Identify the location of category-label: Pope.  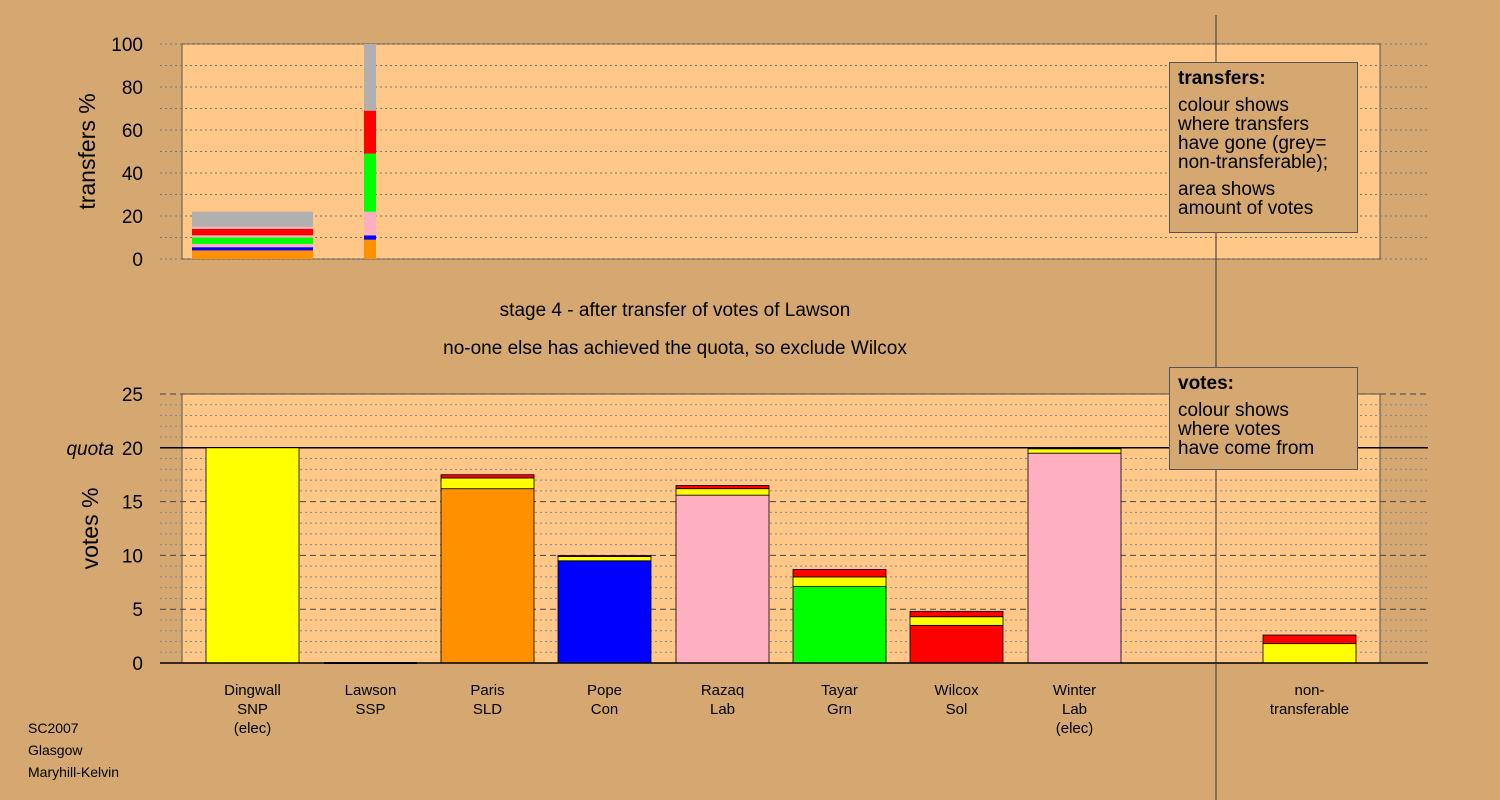
(604, 690).